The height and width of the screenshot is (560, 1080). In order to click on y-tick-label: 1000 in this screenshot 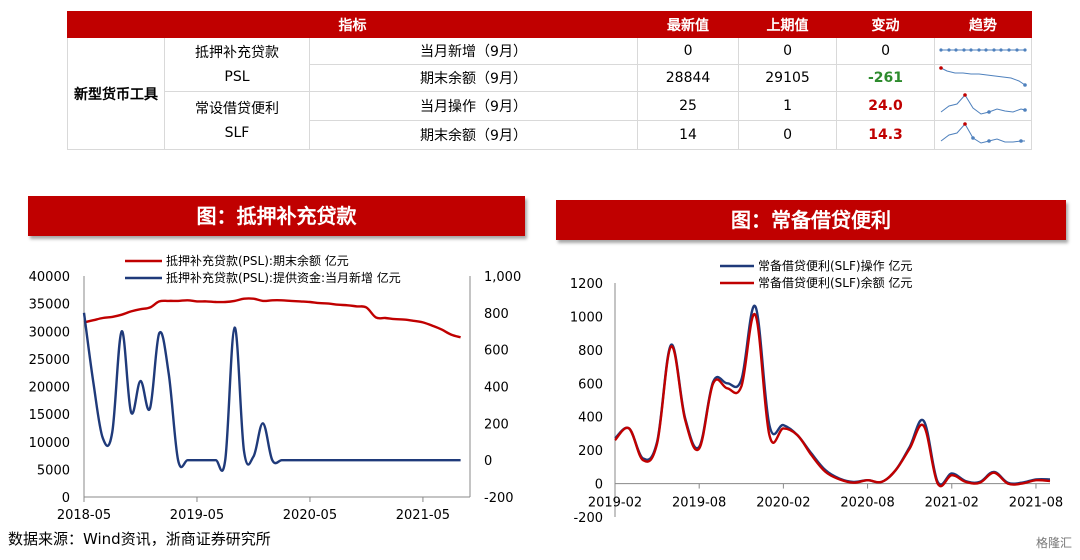, I will do `click(586, 317)`.